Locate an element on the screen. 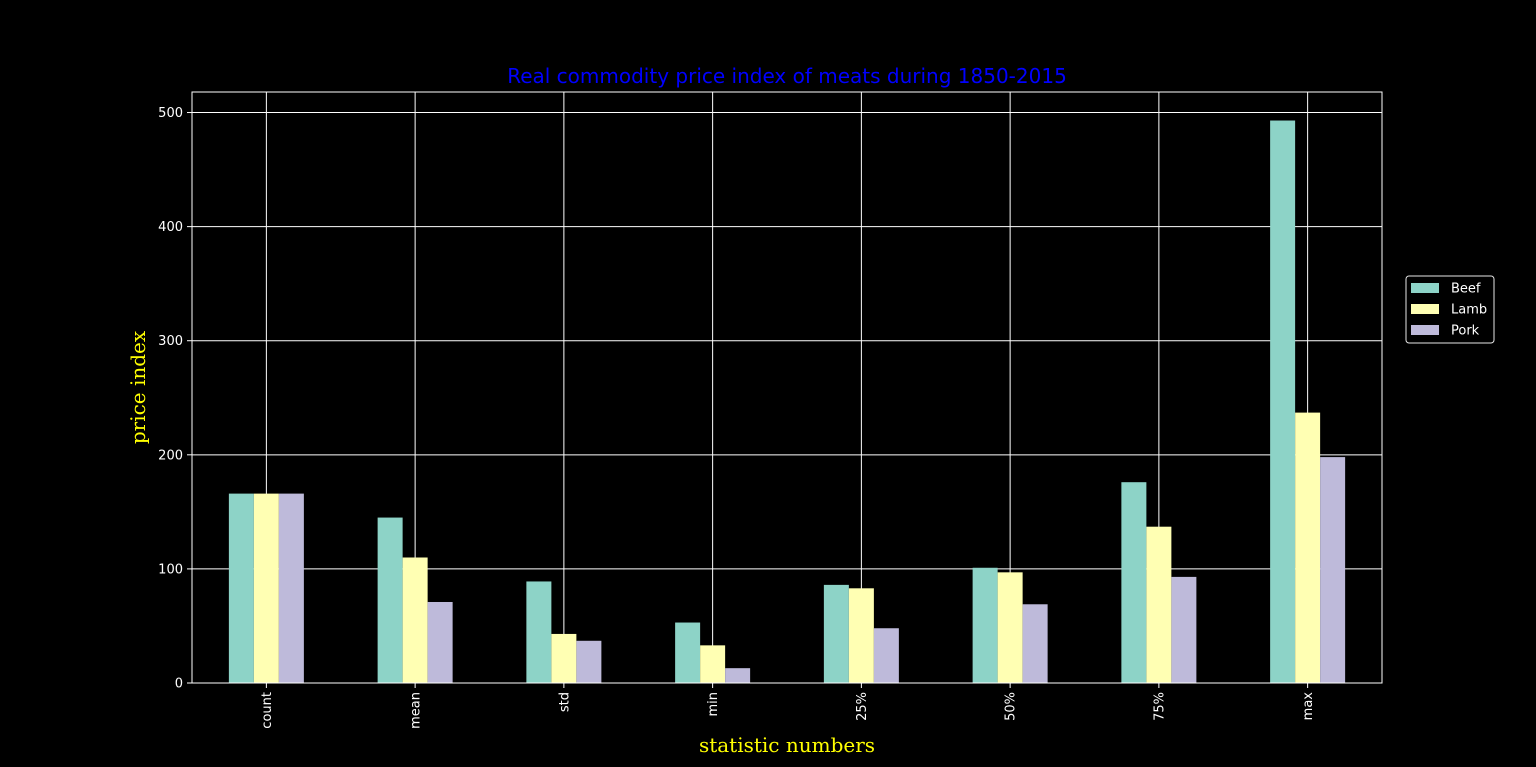 The image size is (1536, 767). x-tick-label: max is located at coordinates (1308, 706).